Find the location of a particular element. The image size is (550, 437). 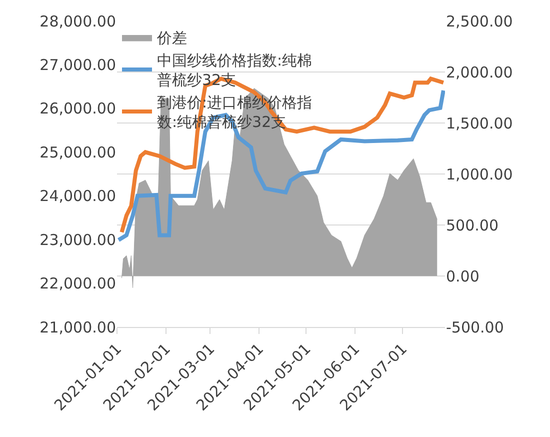

y-tick-label: 26,000.00 is located at coordinates (78, 109).